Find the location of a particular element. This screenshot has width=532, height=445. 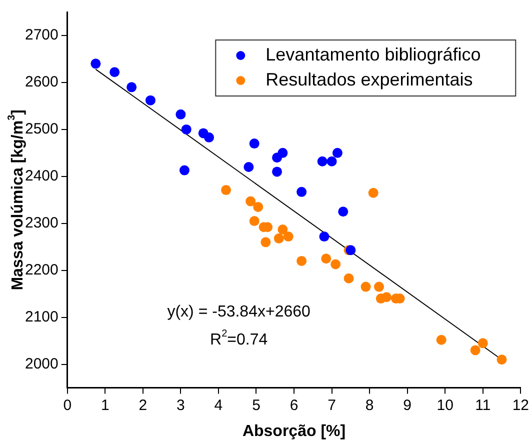

x-tick-label: 6 is located at coordinates (294, 405).